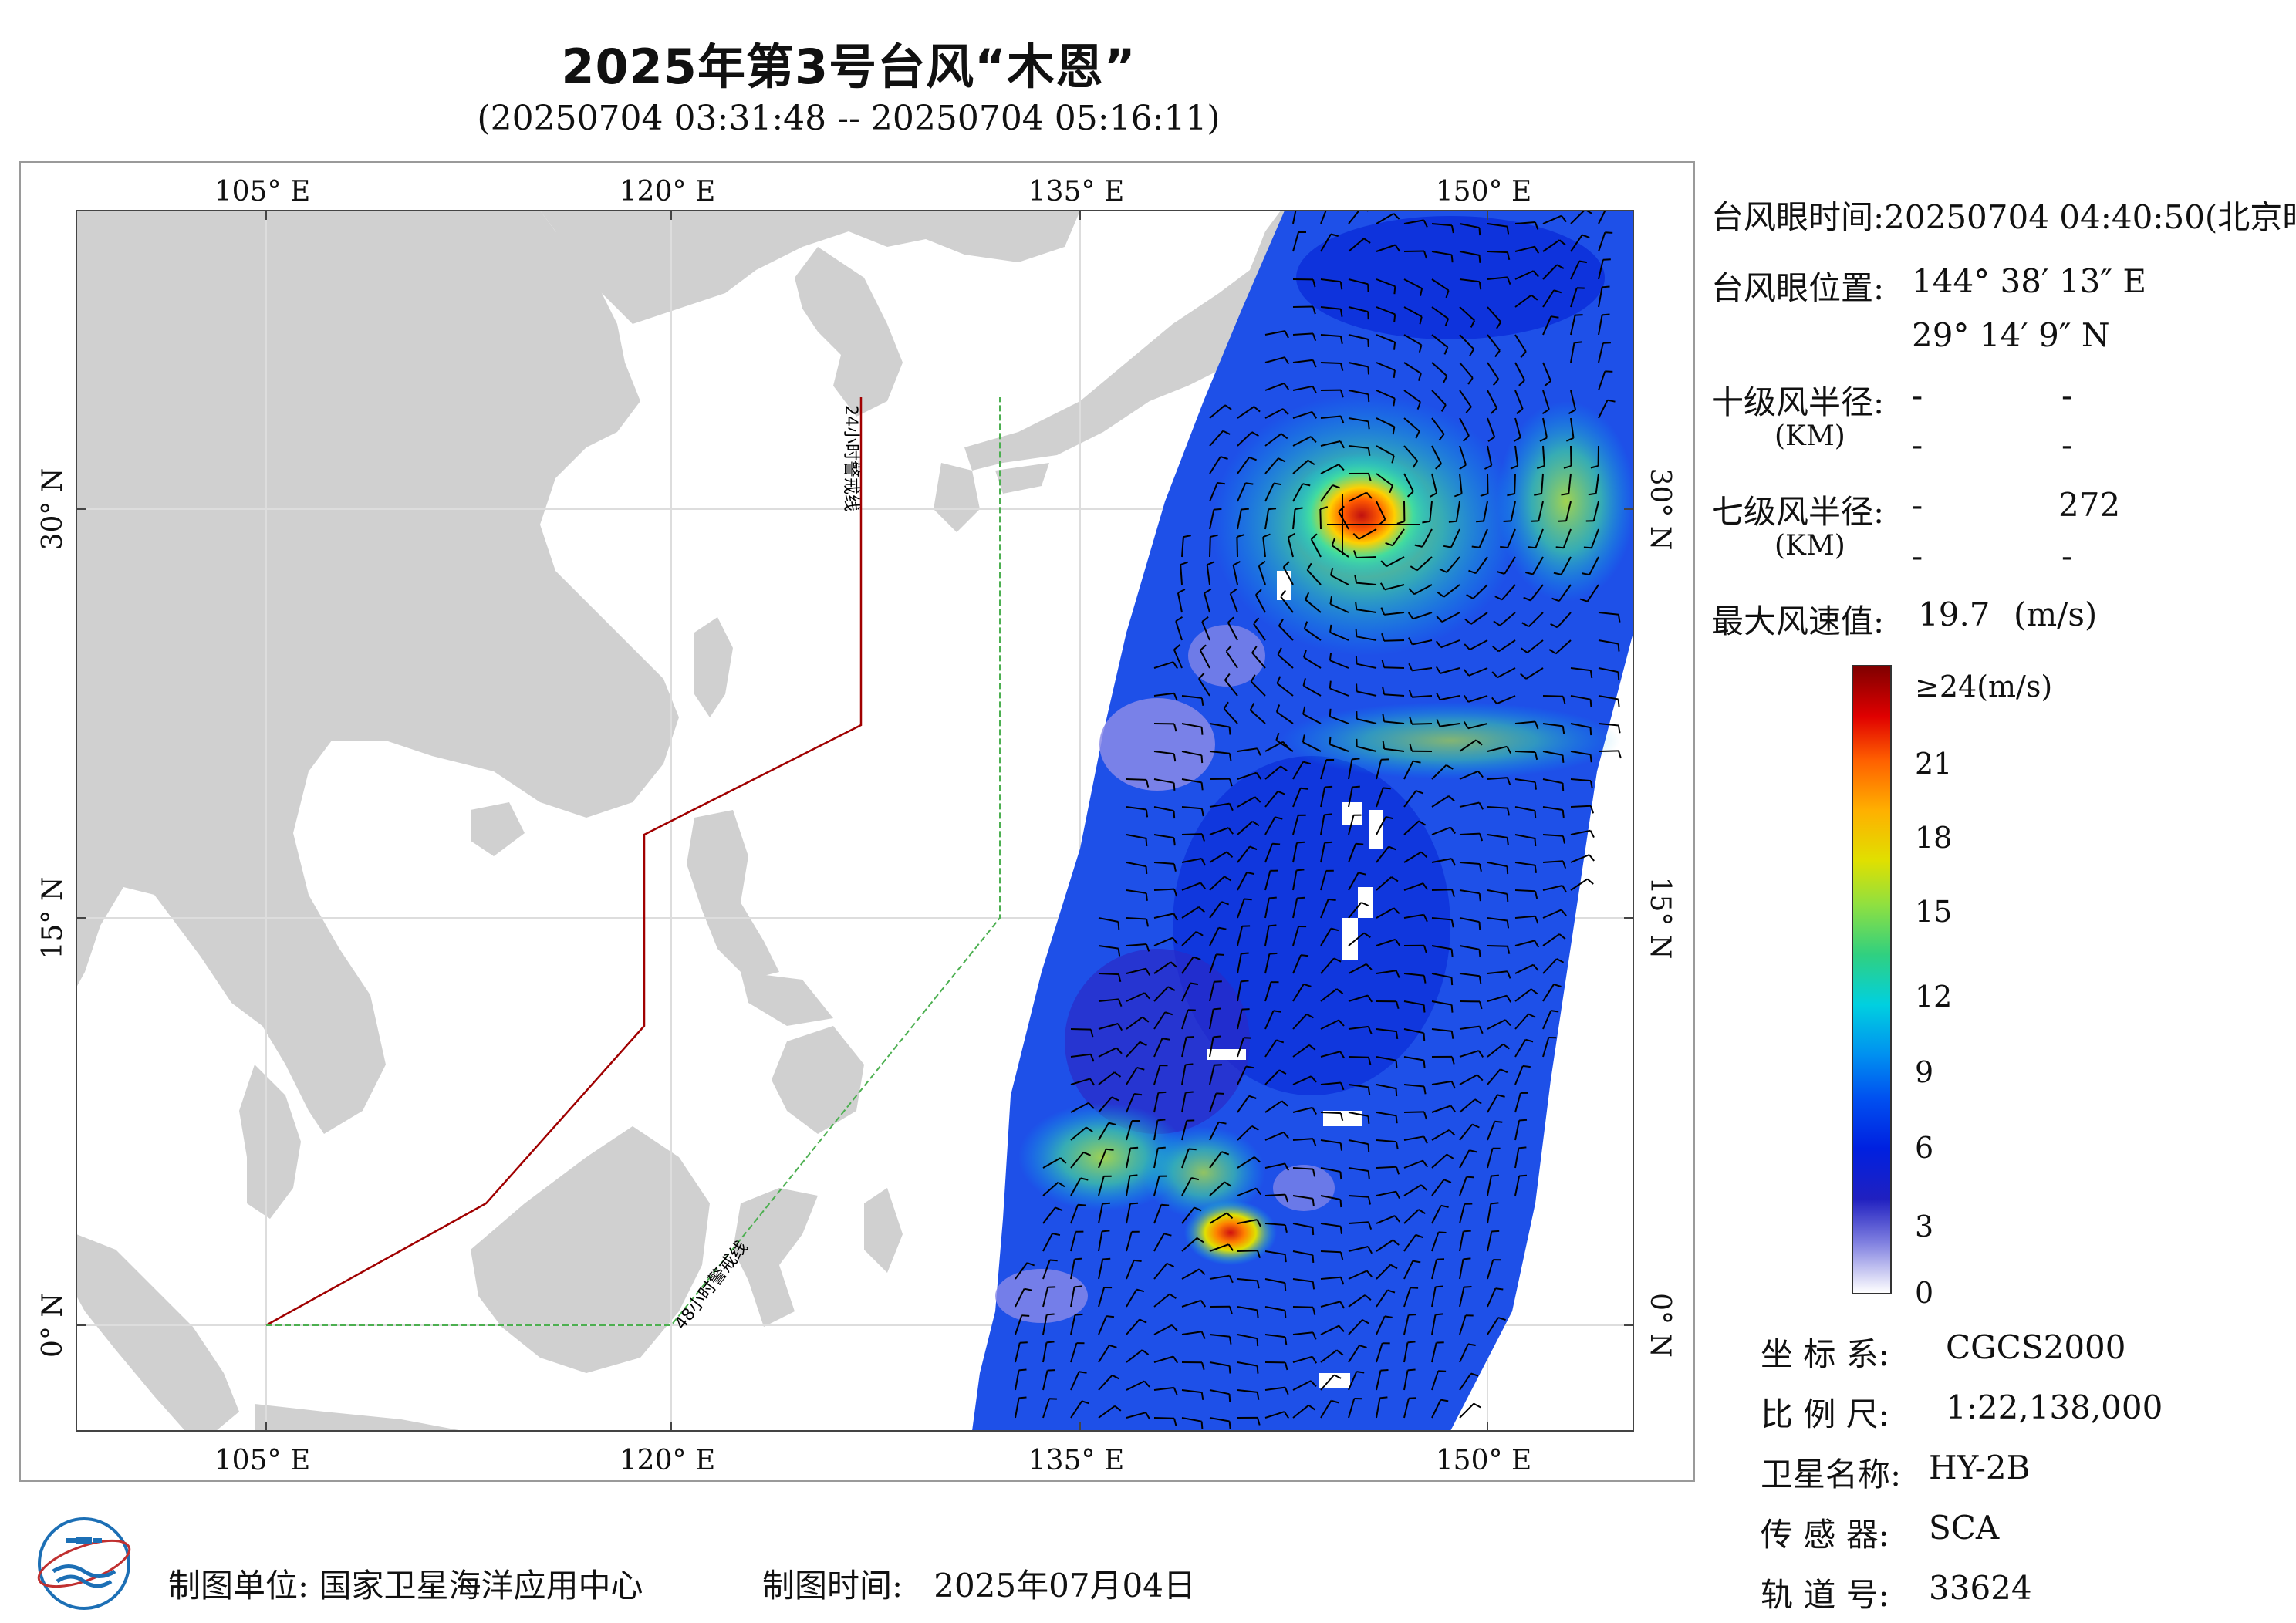 The image size is (2296, 1623). I want to click on colorbar-tick-12: 12, so click(1934, 997).